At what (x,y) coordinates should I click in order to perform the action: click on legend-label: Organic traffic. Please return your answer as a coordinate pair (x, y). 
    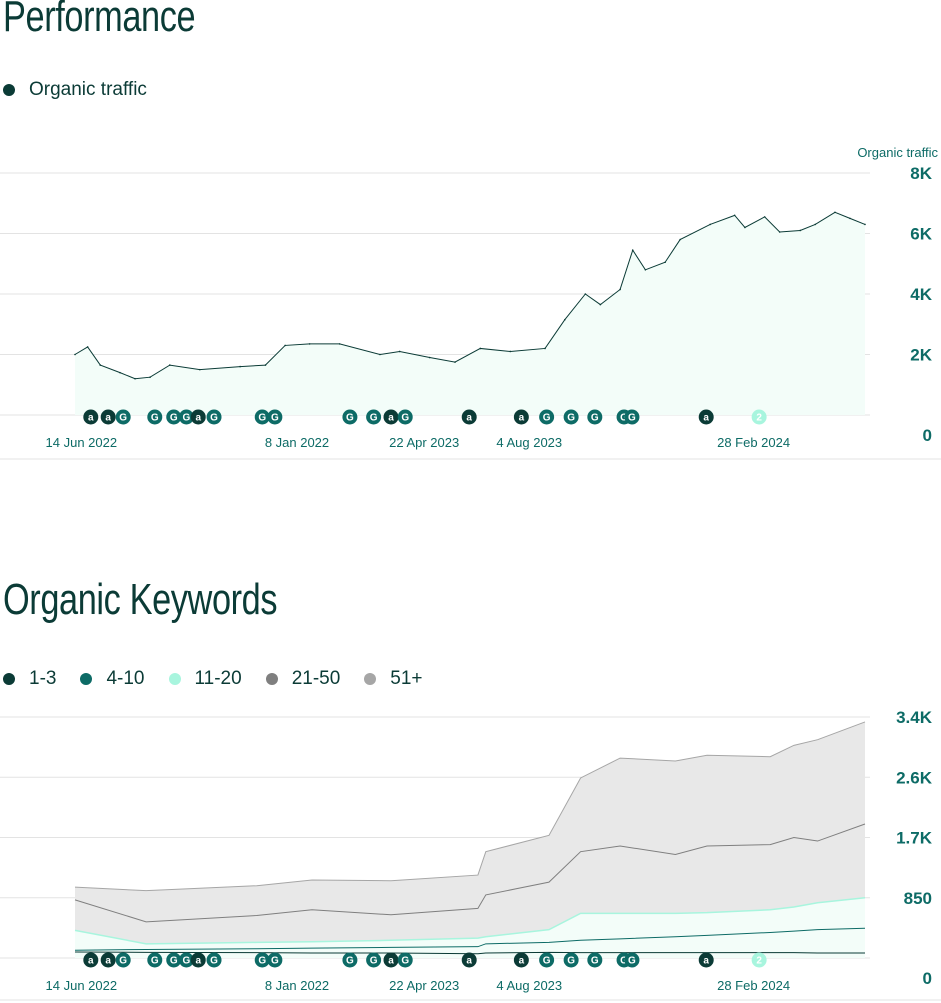
    Looking at the image, I should click on (88, 89).